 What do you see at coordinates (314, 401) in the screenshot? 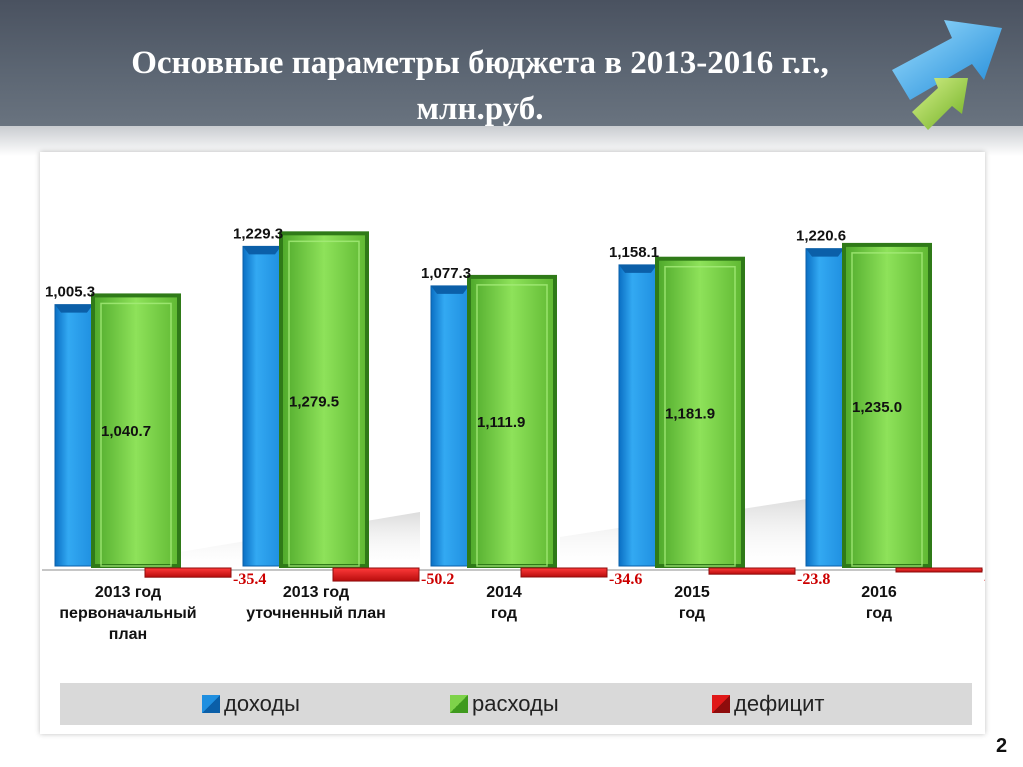
I see `data-label-expenses: 1,279.5` at bounding box center [314, 401].